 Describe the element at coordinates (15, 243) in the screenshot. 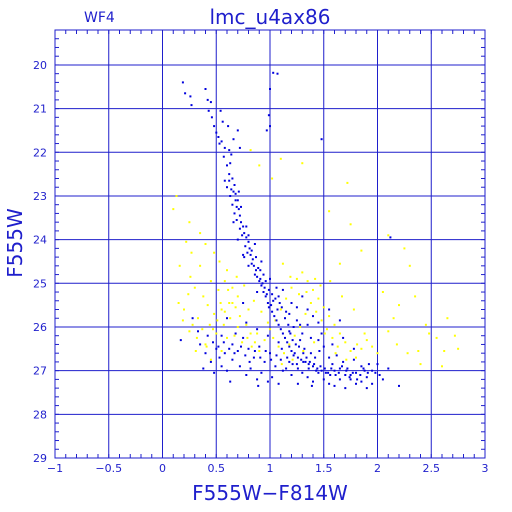

I see `y-axis-title: F555W` at that location.